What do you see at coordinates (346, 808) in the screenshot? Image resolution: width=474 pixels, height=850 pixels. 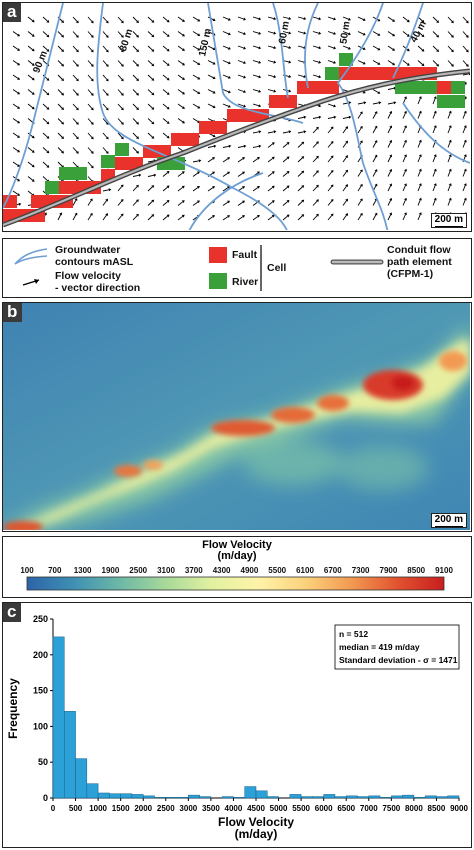 I see `x-tick-label: 6500` at bounding box center [346, 808].